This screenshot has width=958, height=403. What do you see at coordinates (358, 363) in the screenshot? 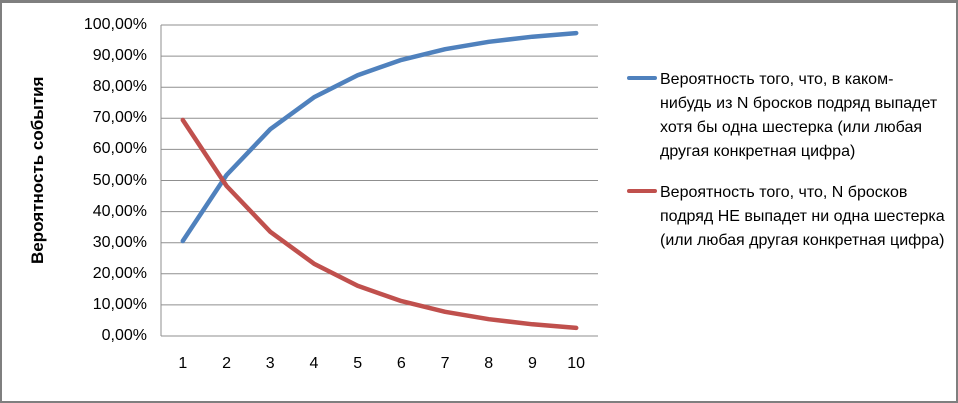
I see `x-axis-tick-label: 5` at bounding box center [358, 363].